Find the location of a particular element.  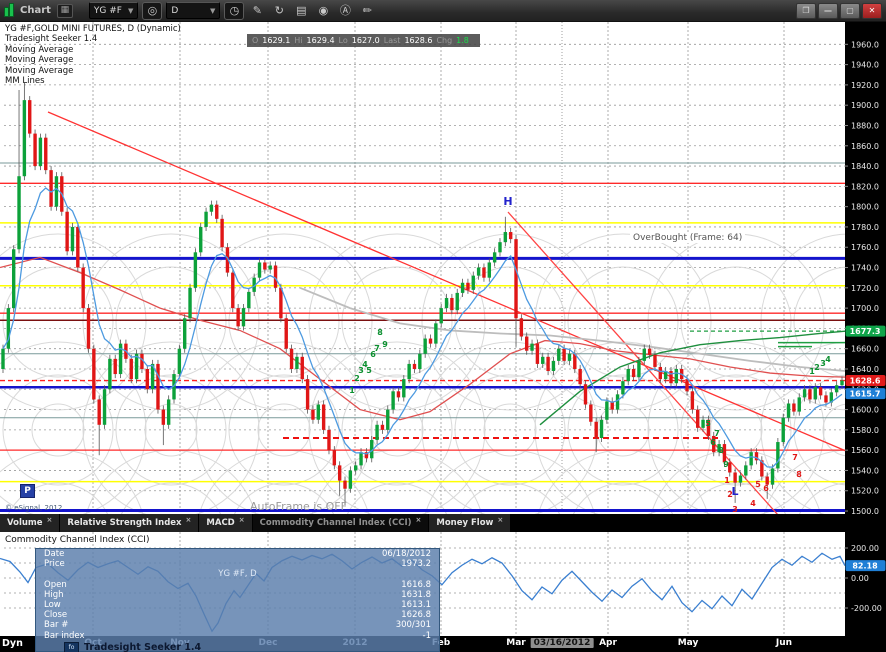

svg-text: 1880.0 is located at coordinates (865, 125).